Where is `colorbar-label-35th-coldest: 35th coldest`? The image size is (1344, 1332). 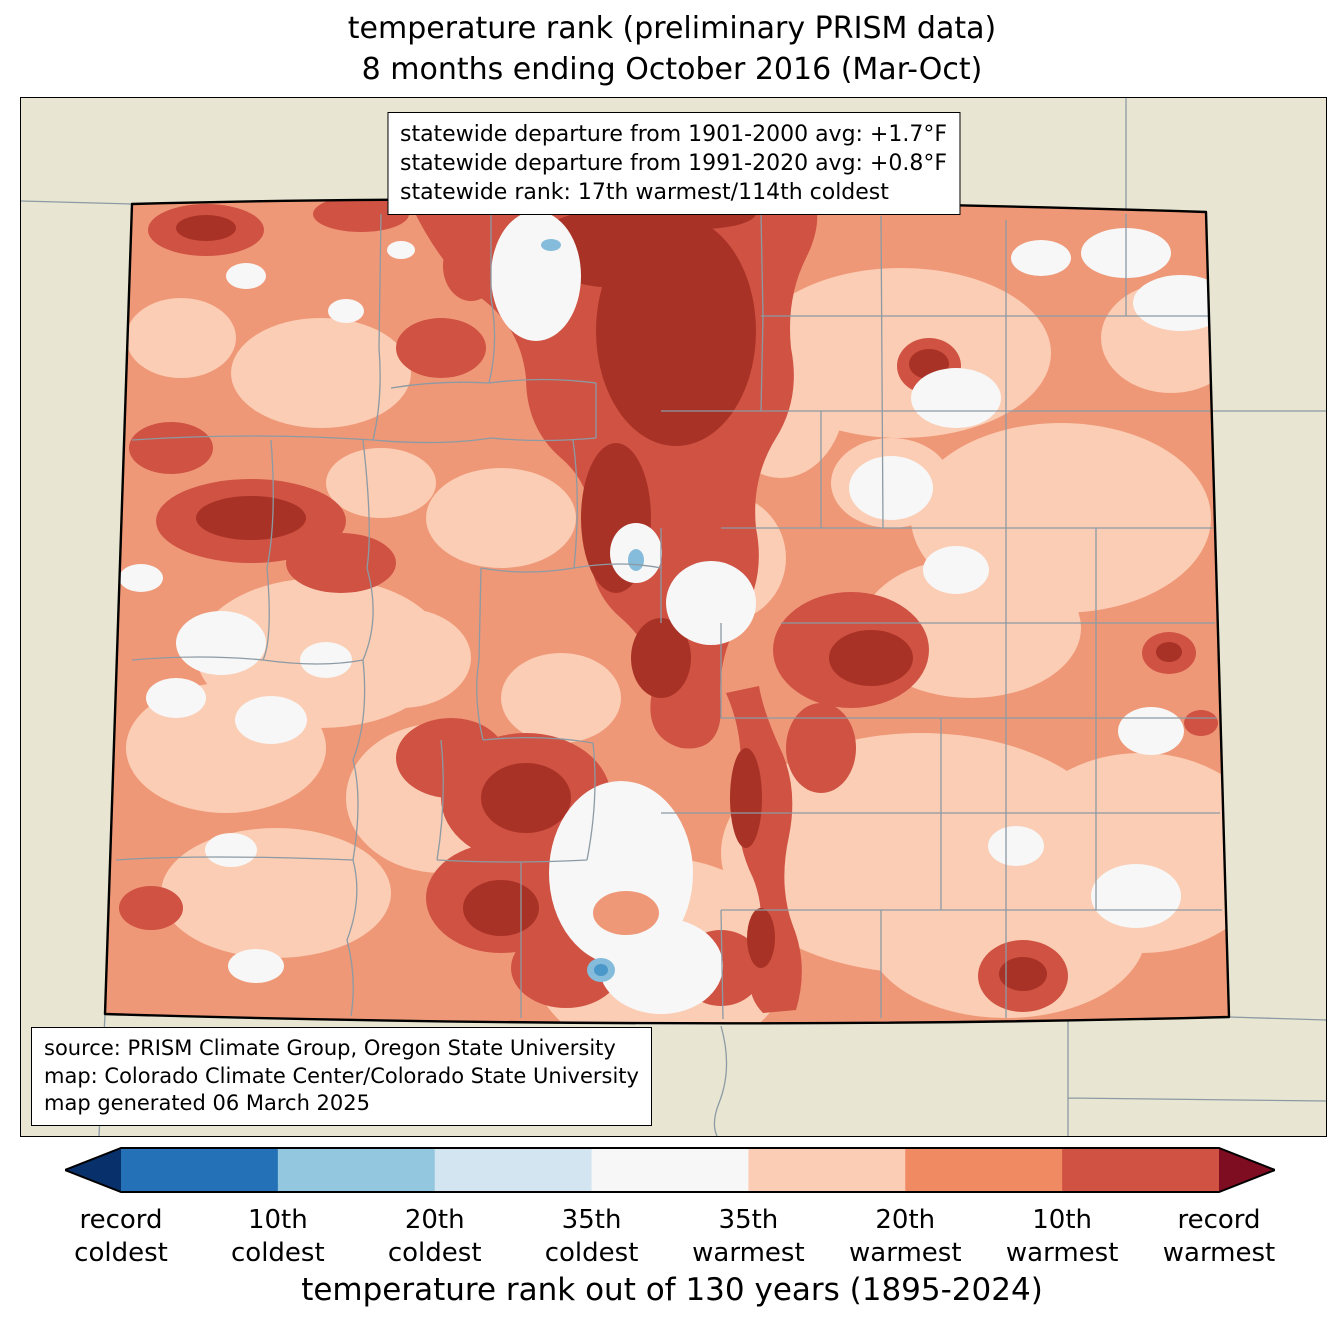
colorbar-label-35th-coldest: 35th coldest is located at coordinates (591, 1236).